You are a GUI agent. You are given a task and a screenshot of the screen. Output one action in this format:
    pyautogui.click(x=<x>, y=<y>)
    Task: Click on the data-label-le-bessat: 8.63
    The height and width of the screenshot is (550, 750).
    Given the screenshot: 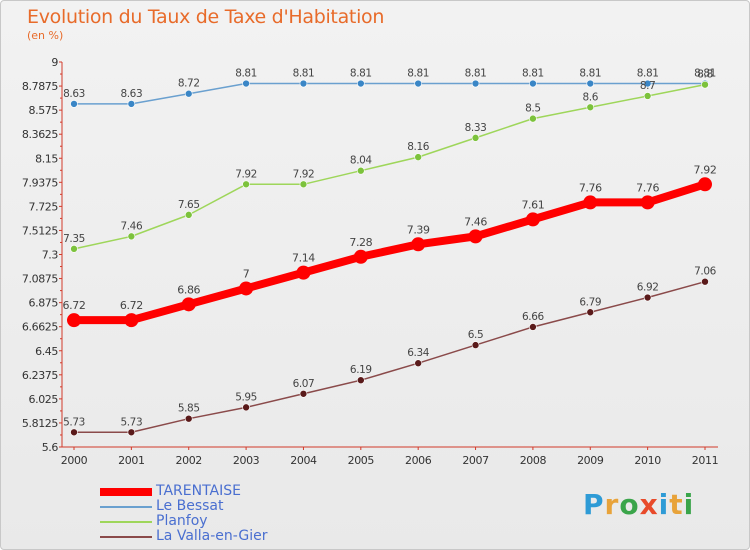 What is the action you would take?
    pyautogui.click(x=131, y=94)
    